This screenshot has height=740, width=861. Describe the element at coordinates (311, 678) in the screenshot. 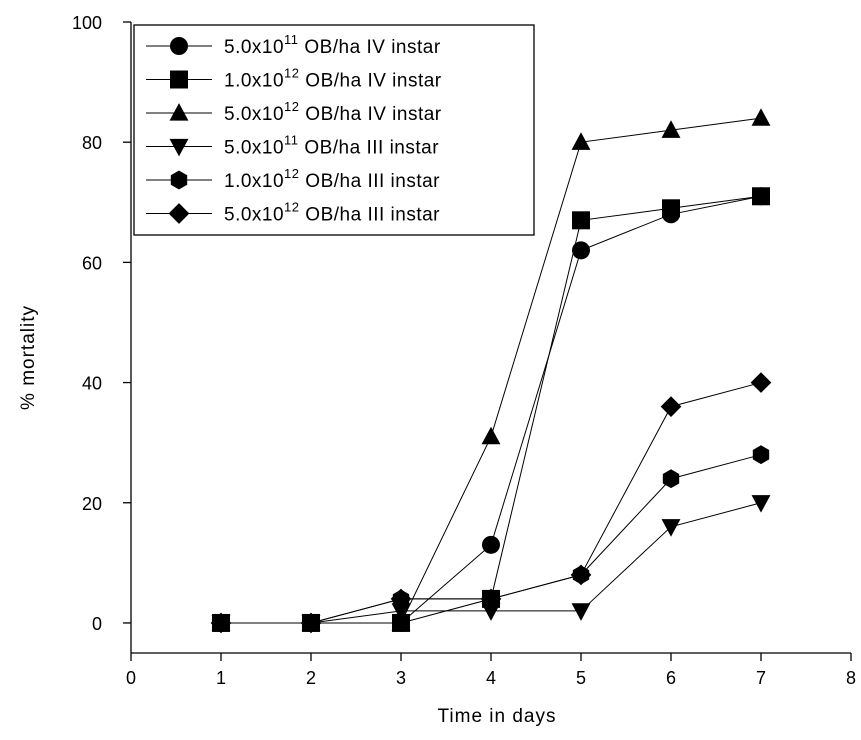

I see `x-tick-label: 2` at that location.